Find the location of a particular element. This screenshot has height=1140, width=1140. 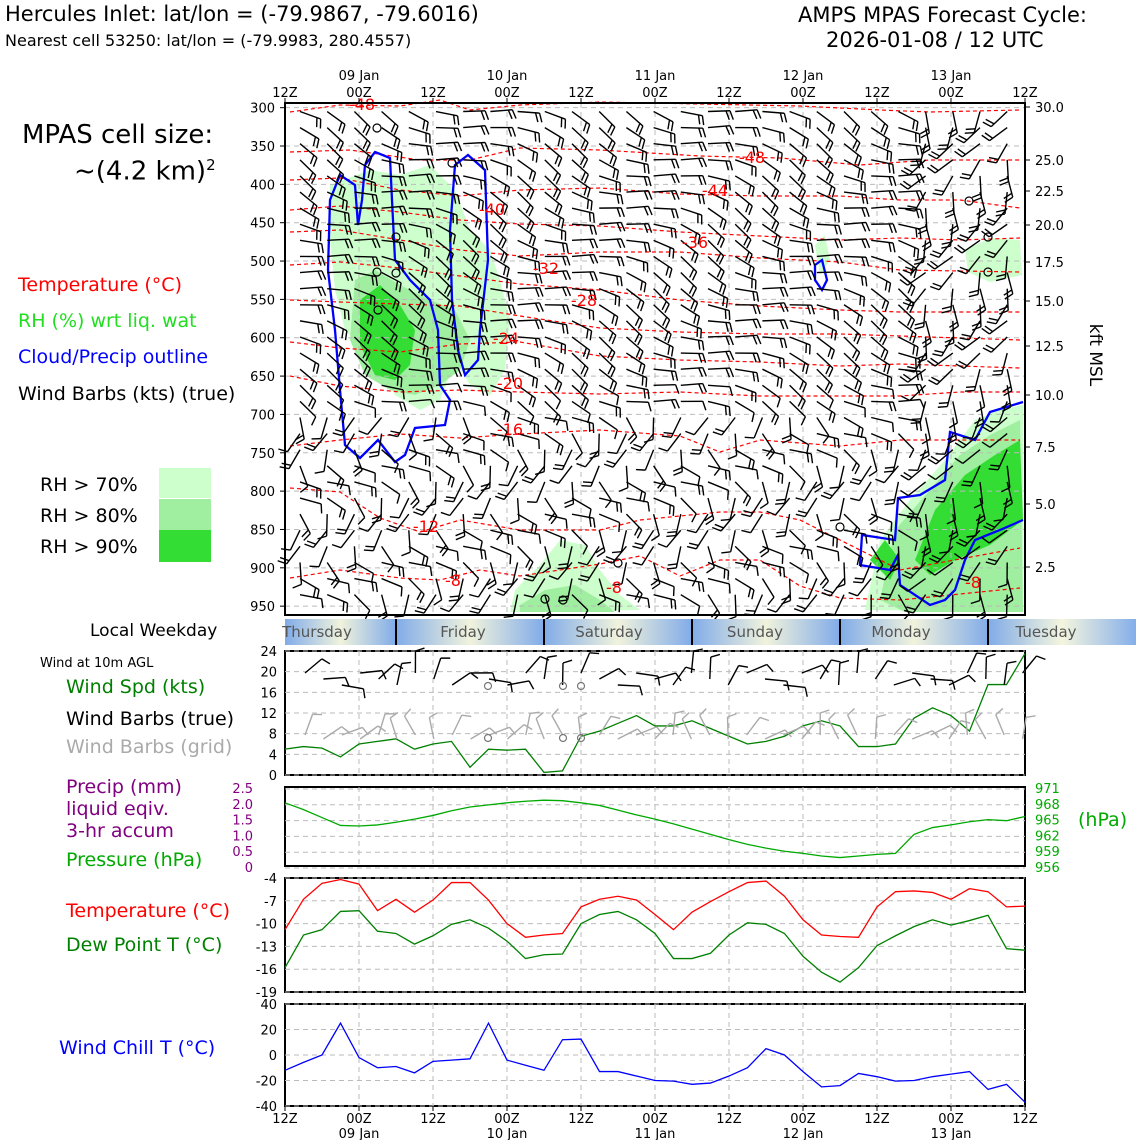

weekday-name: Friday is located at coordinates (463, 632).